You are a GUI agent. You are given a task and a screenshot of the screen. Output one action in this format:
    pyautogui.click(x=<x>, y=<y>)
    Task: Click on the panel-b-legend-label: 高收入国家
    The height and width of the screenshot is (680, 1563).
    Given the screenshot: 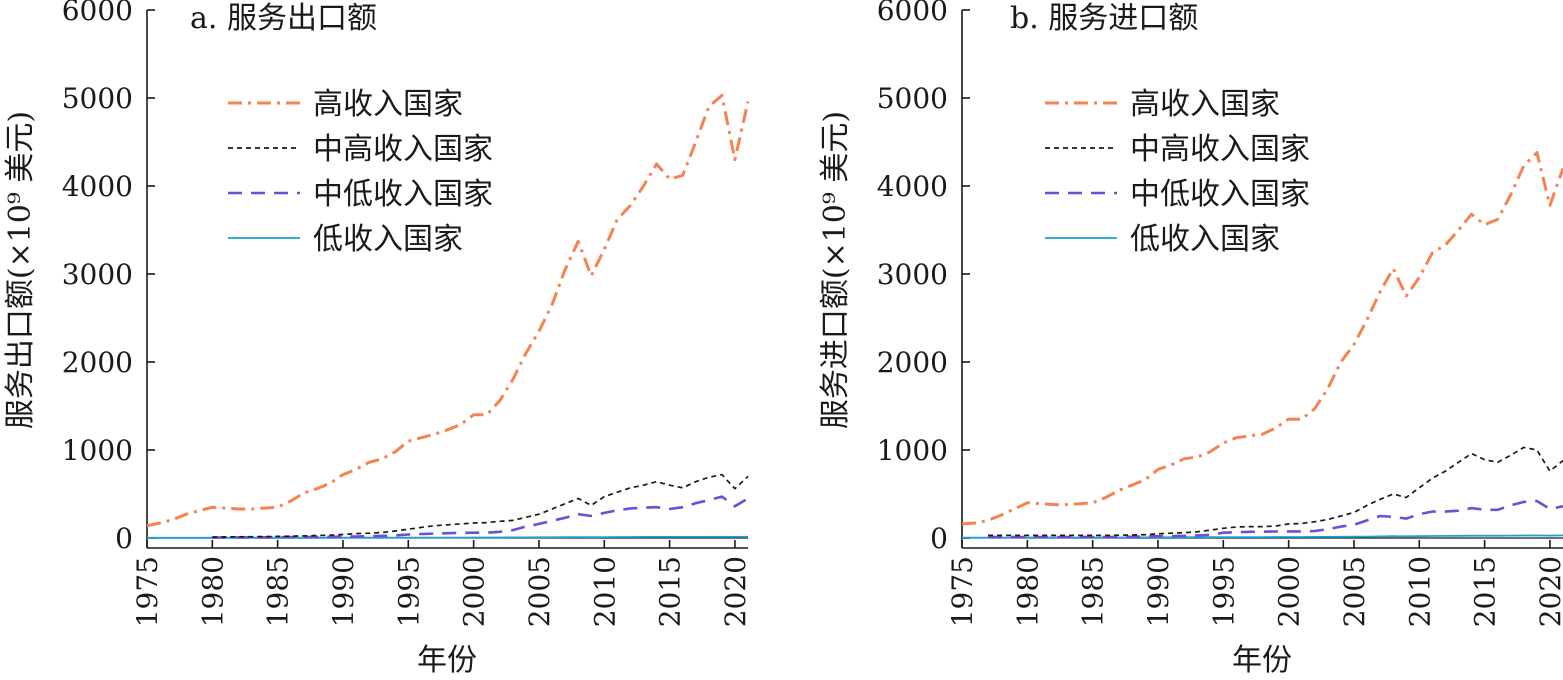 What is the action you would take?
    pyautogui.click(x=1205, y=104)
    